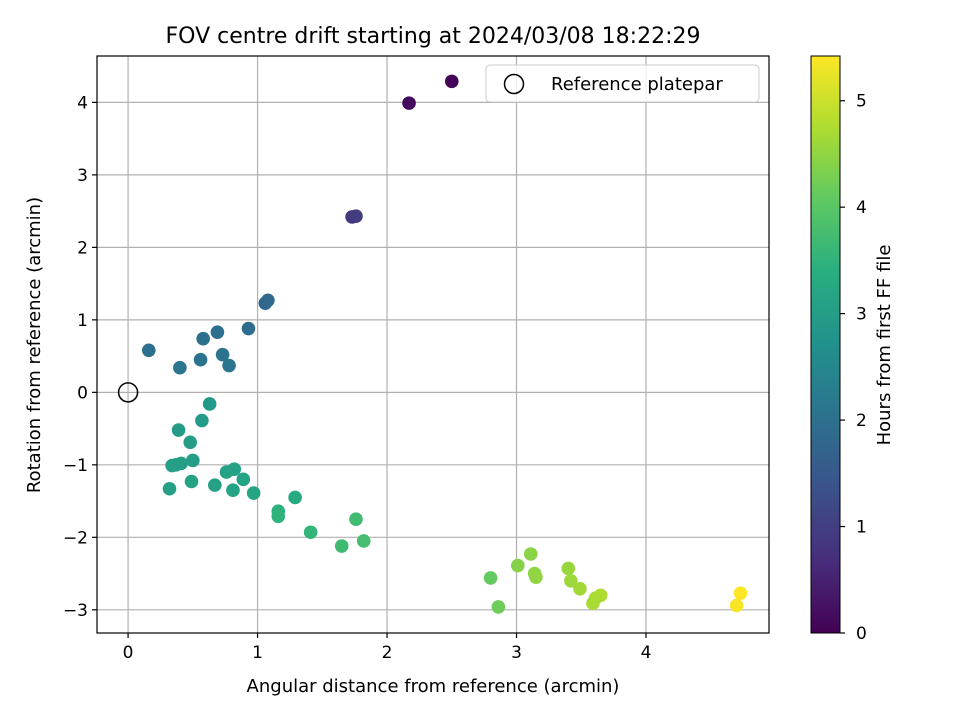 This screenshot has width=960, height=720. I want to click on colorbar-tick-label: 5, so click(861, 102).